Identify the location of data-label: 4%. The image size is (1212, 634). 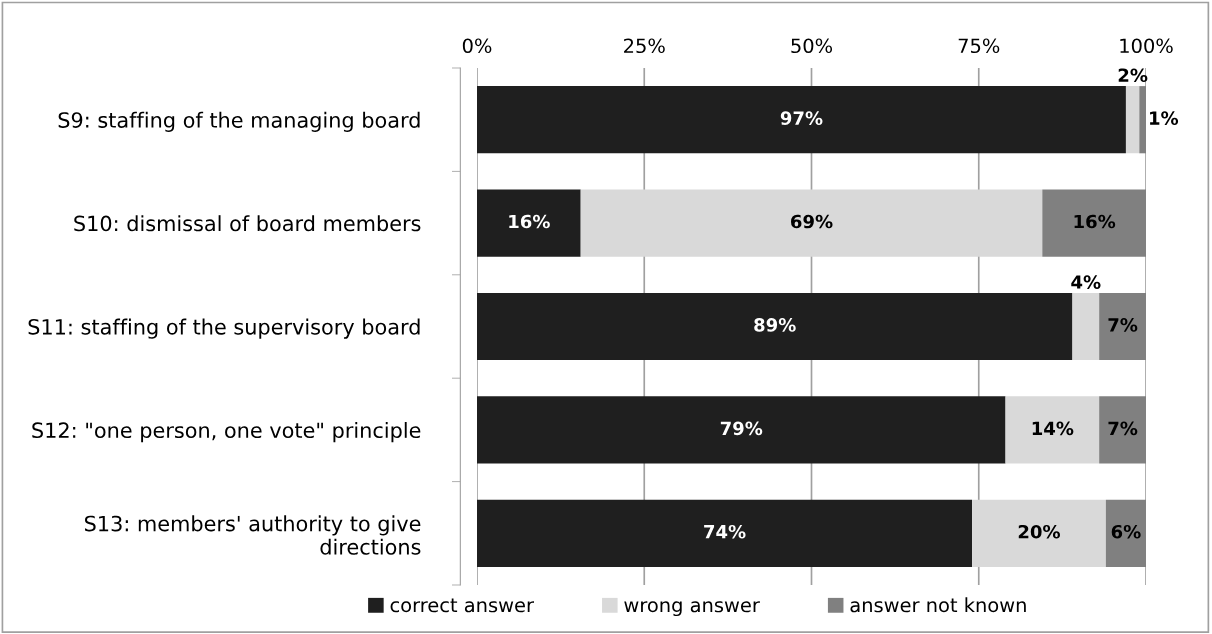
(1086, 282).